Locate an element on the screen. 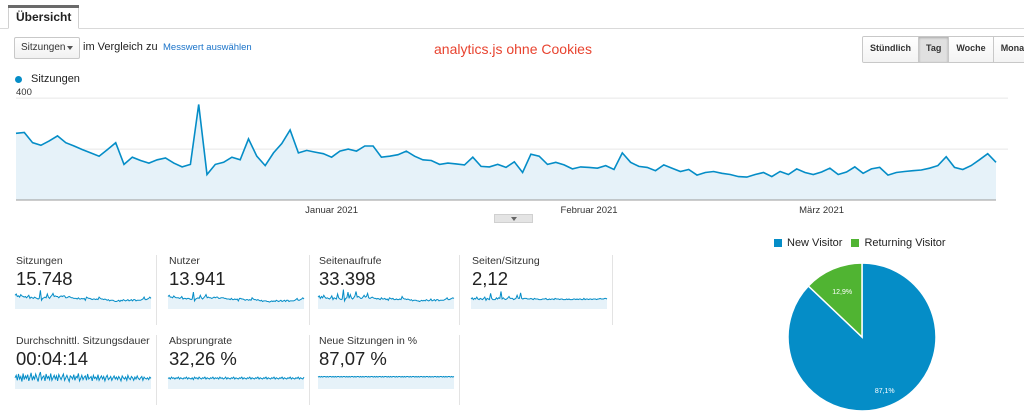 This screenshot has height=417, width=1024. metric-sessions: Sitzungen 15.748 is located at coordinates (85, 290).